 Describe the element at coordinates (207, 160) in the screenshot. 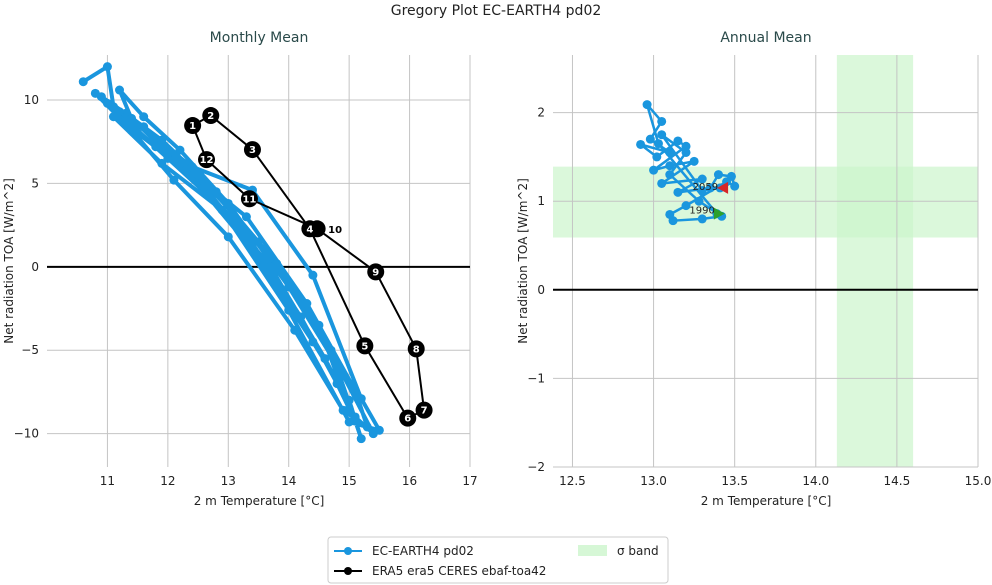

I see `obs-month-label: 12` at that location.